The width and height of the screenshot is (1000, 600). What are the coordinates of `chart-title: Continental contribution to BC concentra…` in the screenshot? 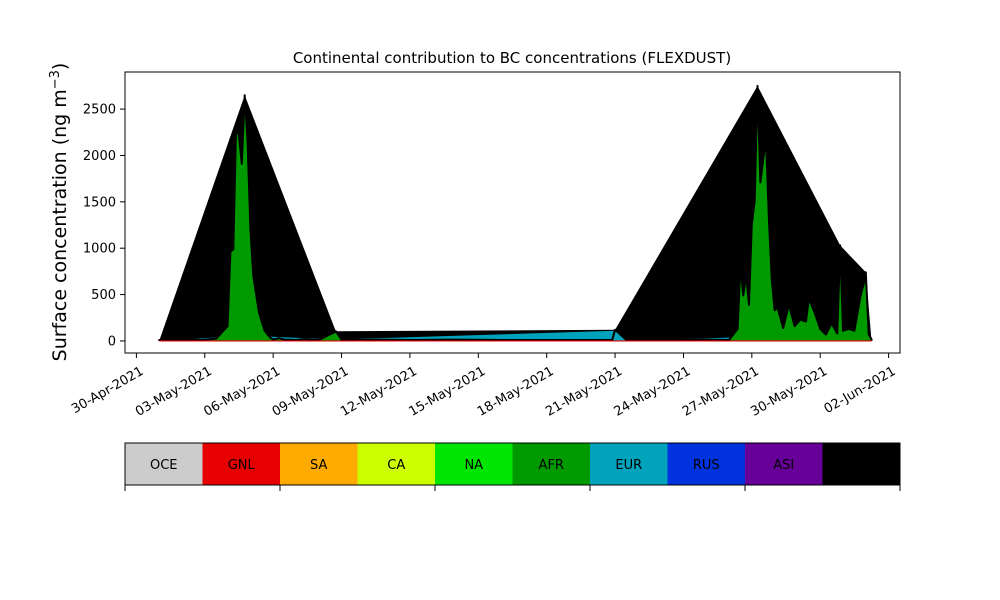 It's located at (512, 58).